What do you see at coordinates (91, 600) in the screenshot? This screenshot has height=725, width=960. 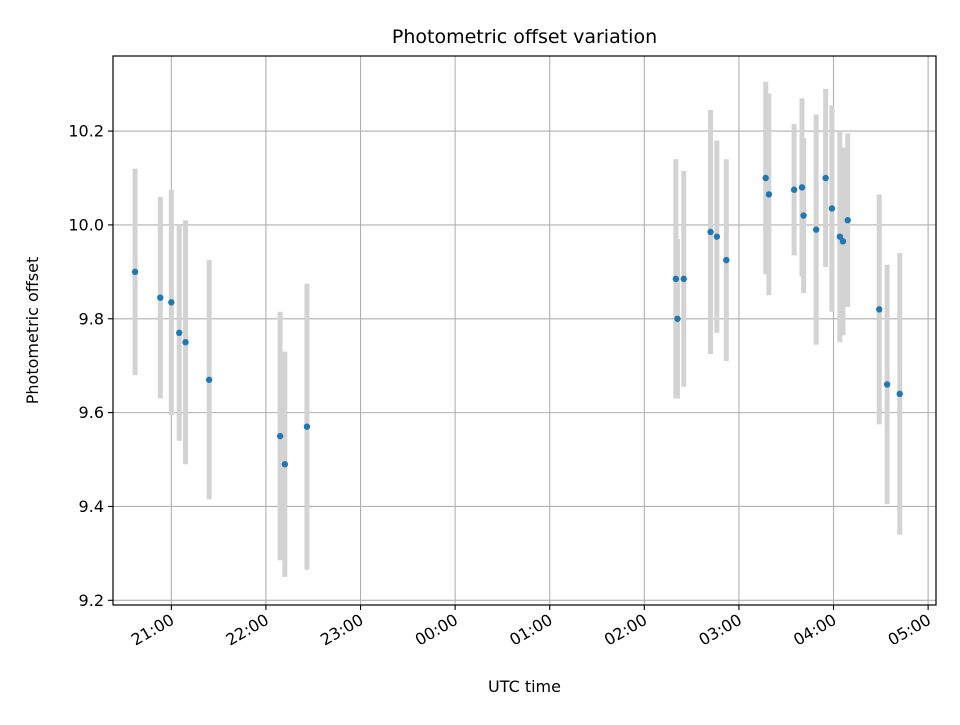 I see `y-tick-label: 9.2` at bounding box center [91, 600].